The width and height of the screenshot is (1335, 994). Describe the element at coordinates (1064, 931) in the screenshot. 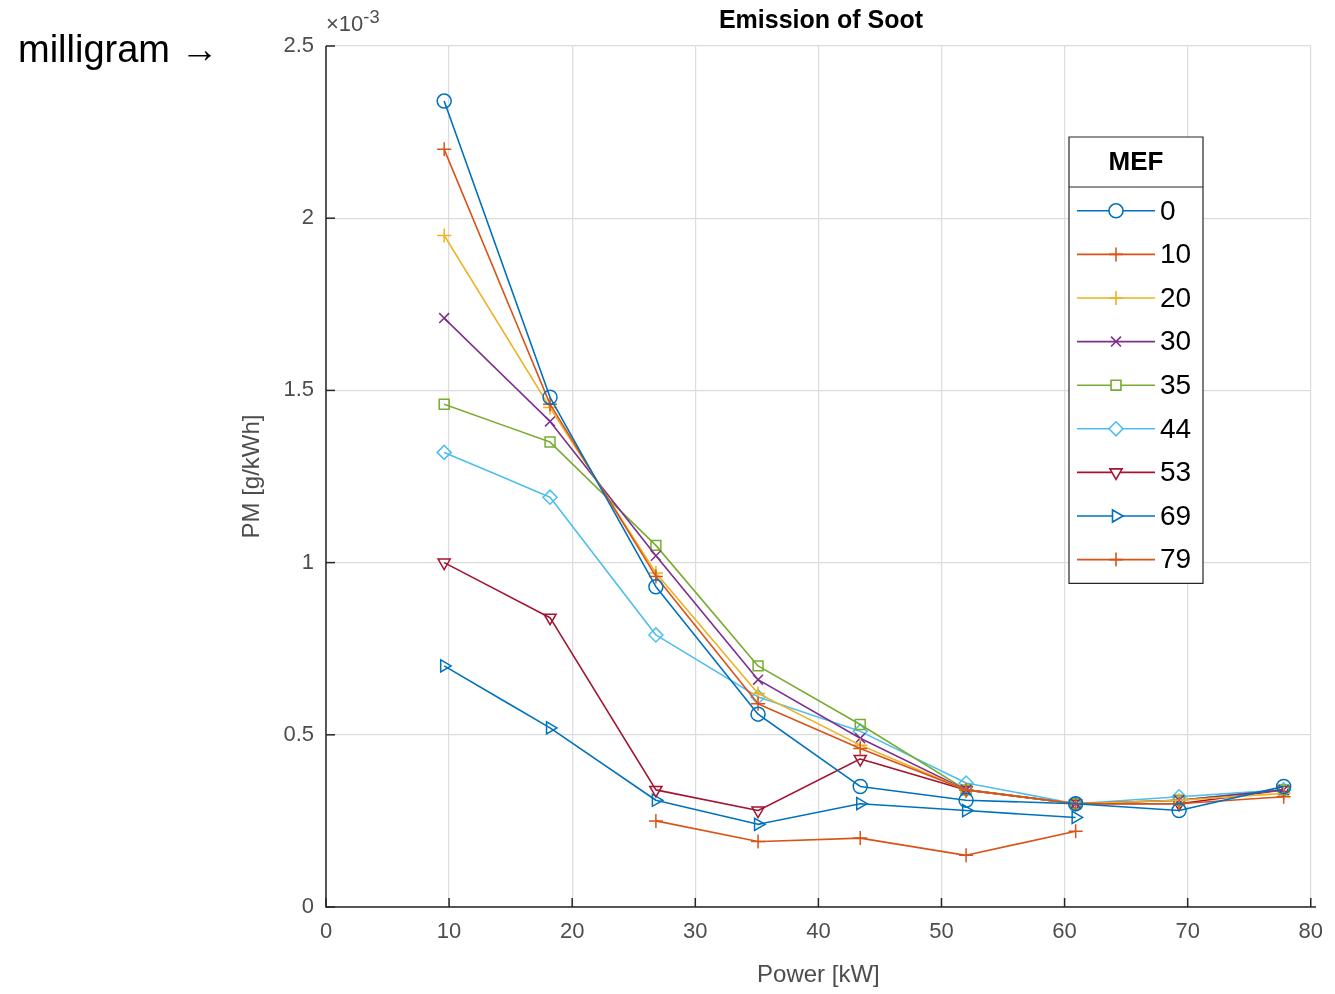

I see `x-tick-label: 60` at that location.